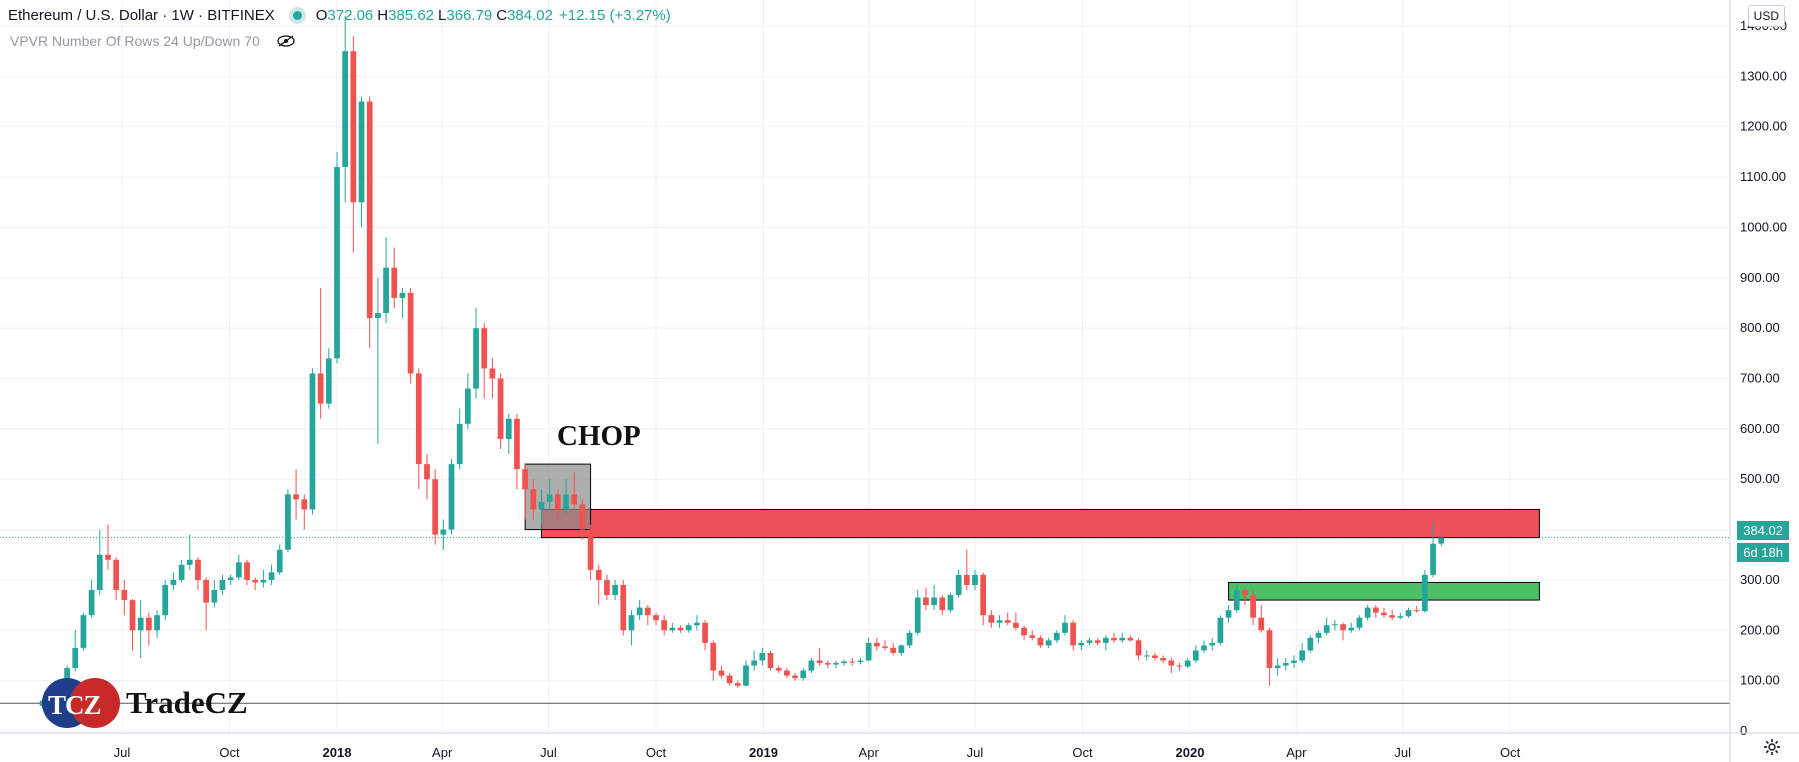 This screenshot has width=1799, height=762. What do you see at coordinates (1763, 552) in the screenshot?
I see `bar-countdown-label: 6d 18h` at bounding box center [1763, 552].